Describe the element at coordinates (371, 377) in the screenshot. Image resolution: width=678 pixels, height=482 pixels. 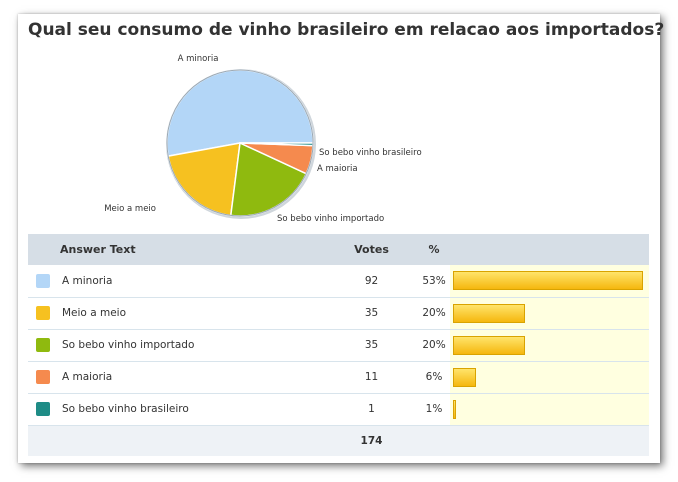
I see `votes-value: 11` at that location.